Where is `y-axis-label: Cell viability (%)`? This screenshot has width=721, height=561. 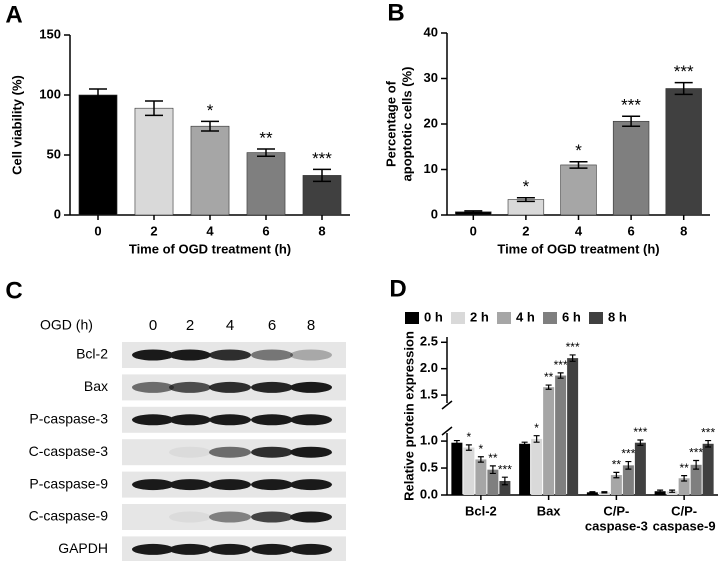
y-axis-label: Cell viability (%) is located at coordinates (16, 125).